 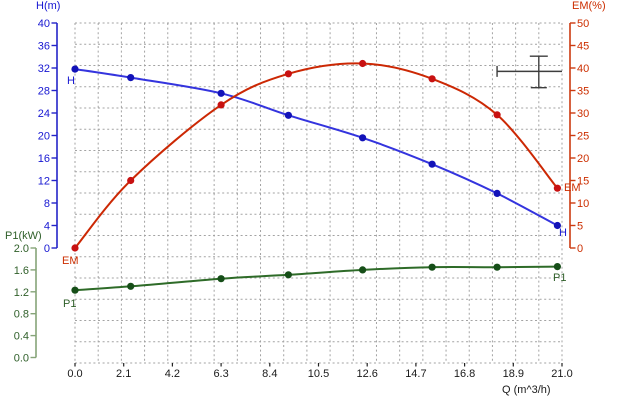 What do you see at coordinates (415, 374) in the screenshot?
I see `q-axis-tick-label: 14.7` at bounding box center [415, 374].